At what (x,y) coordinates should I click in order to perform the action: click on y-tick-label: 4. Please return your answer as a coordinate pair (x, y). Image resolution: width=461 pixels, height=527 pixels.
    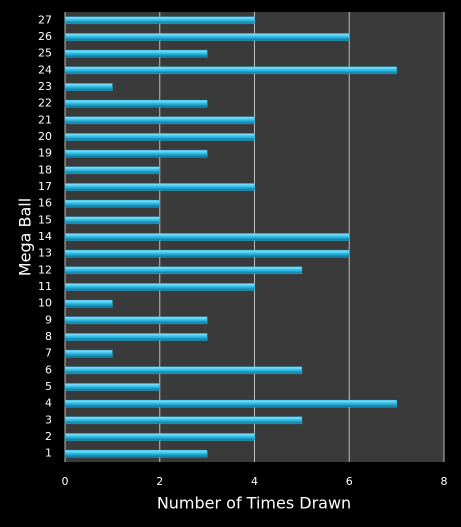
    Looking at the image, I should click on (48, 403).